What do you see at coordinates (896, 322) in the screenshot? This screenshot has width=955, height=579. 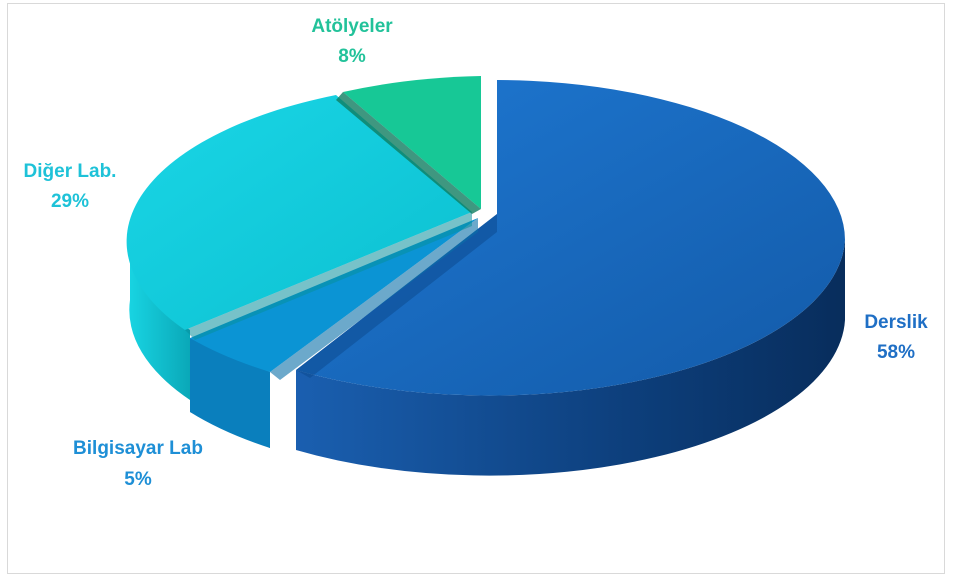 I see `label-derslik-name: Derslik` at bounding box center [896, 322].